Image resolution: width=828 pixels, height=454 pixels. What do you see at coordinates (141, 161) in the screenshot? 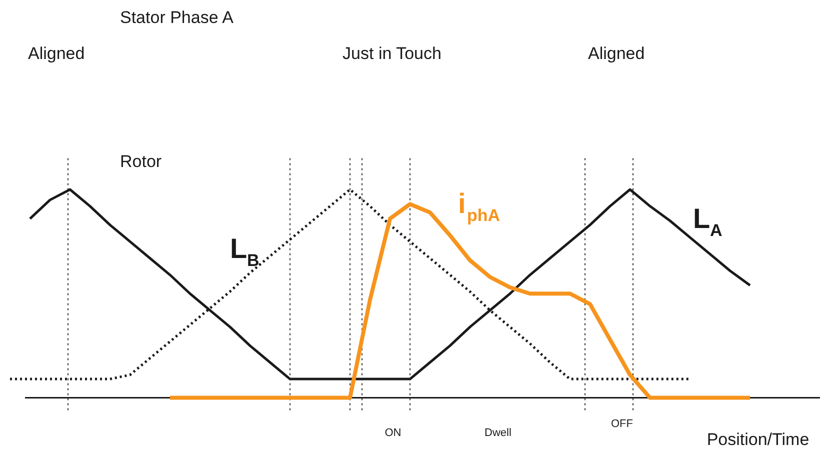
I see `text: Rotor` at bounding box center [141, 161].